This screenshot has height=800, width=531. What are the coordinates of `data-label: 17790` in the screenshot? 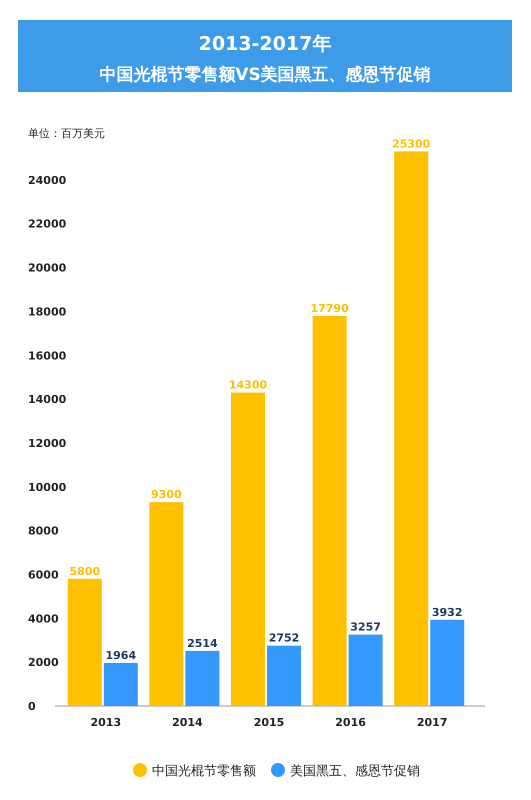 It's located at (330, 309).